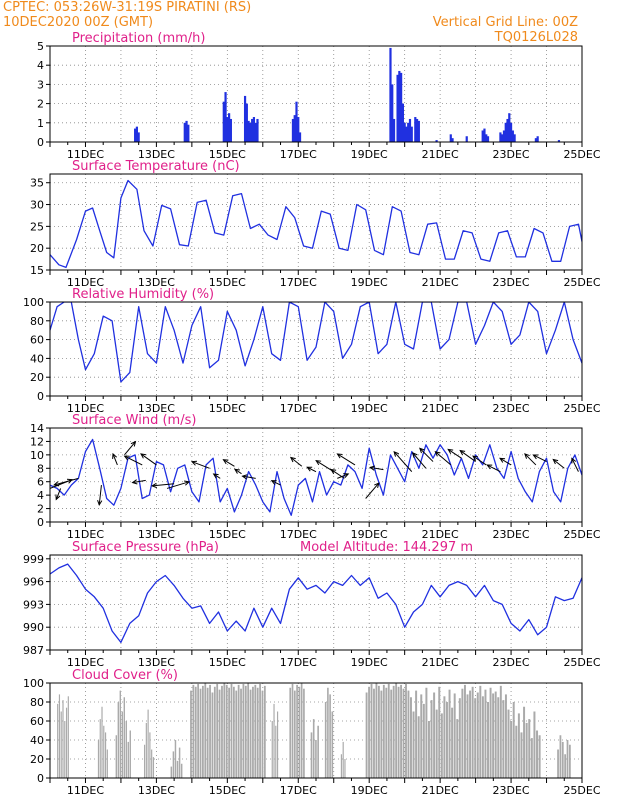 The height and width of the screenshot is (800, 618). Describe the element at coordinates (40, 778) in the screenshot. I see `y-tick-label: 0` at that location.